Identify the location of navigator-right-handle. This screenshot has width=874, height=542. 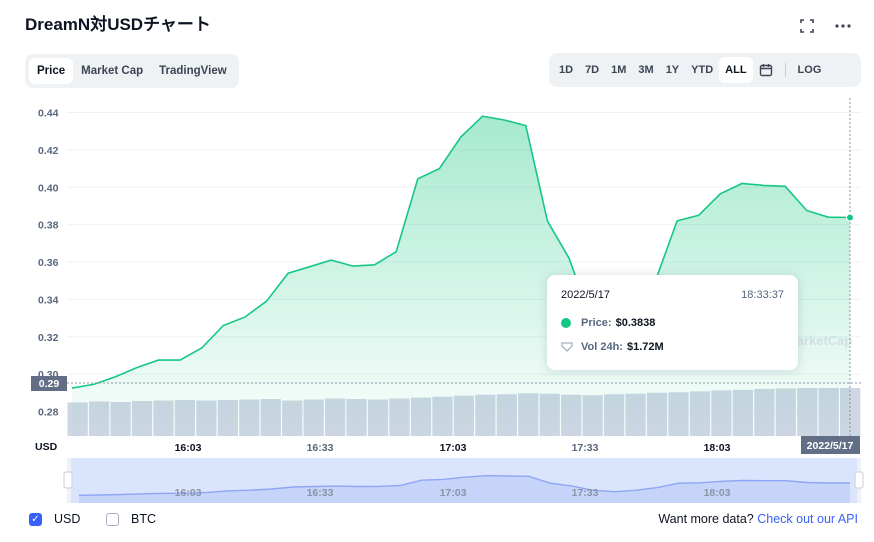
(859, 480).